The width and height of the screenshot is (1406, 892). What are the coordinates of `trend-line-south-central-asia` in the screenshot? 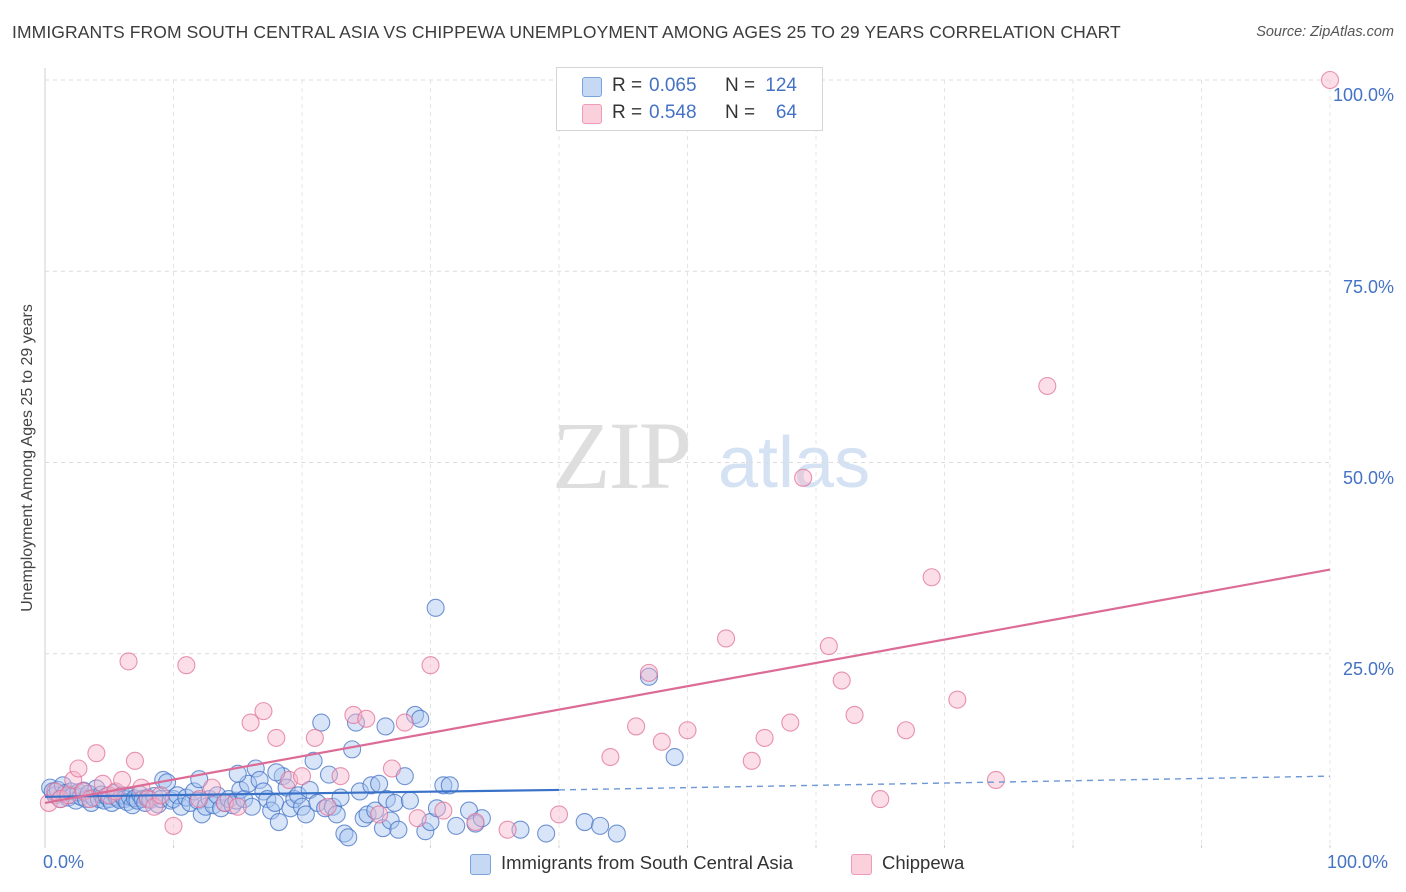 It's located at (302, 793).